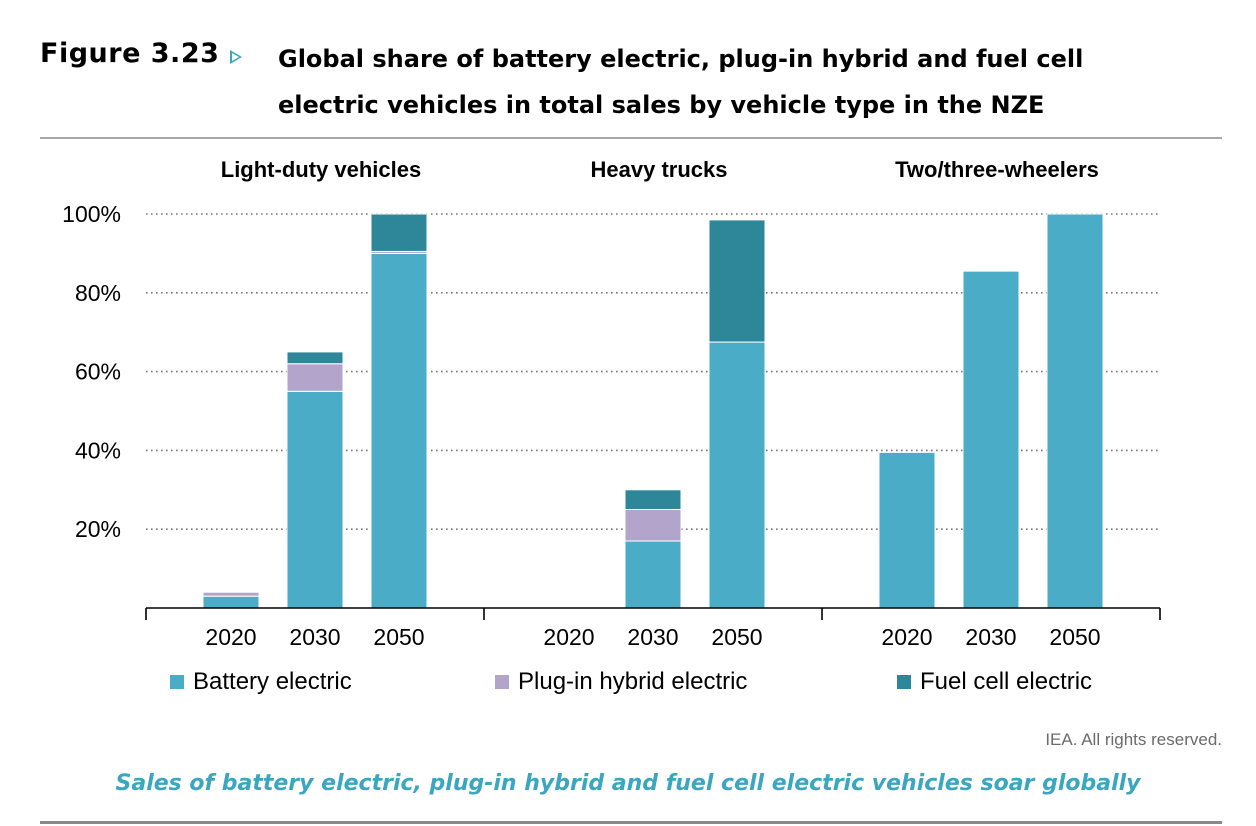 The image size is (1256, 826). What do you see at coordinates (98, 372) in the screenshot?
I see `y-tick-label: 60%` at bounding box center [98, 372].